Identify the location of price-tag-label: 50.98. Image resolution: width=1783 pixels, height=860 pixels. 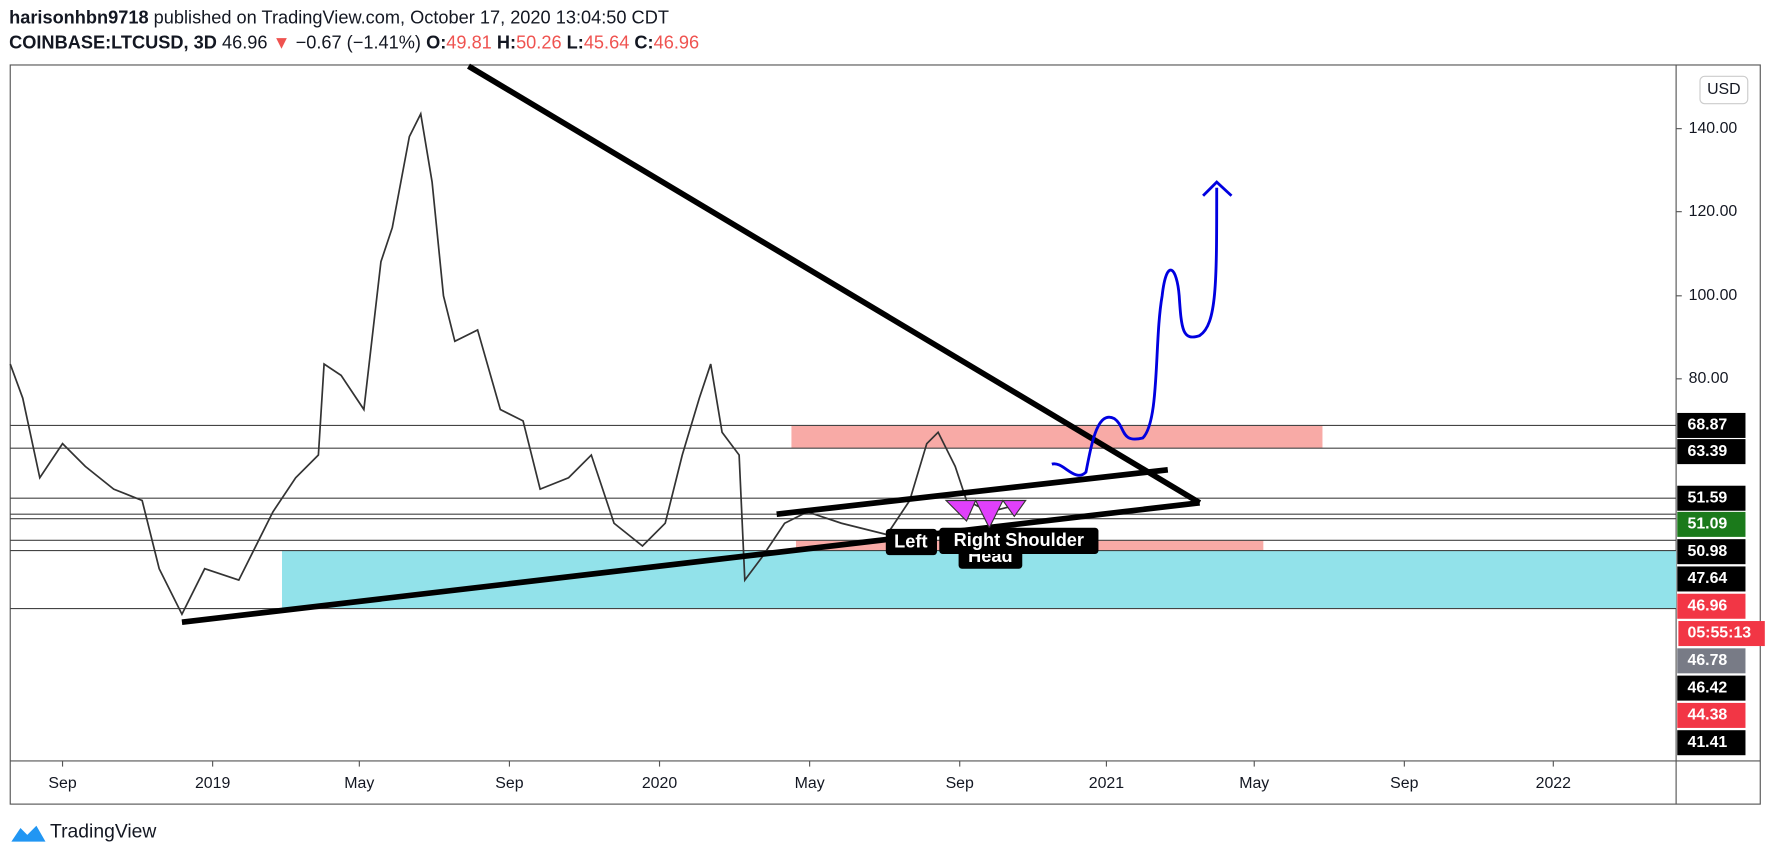
(1707, 551).